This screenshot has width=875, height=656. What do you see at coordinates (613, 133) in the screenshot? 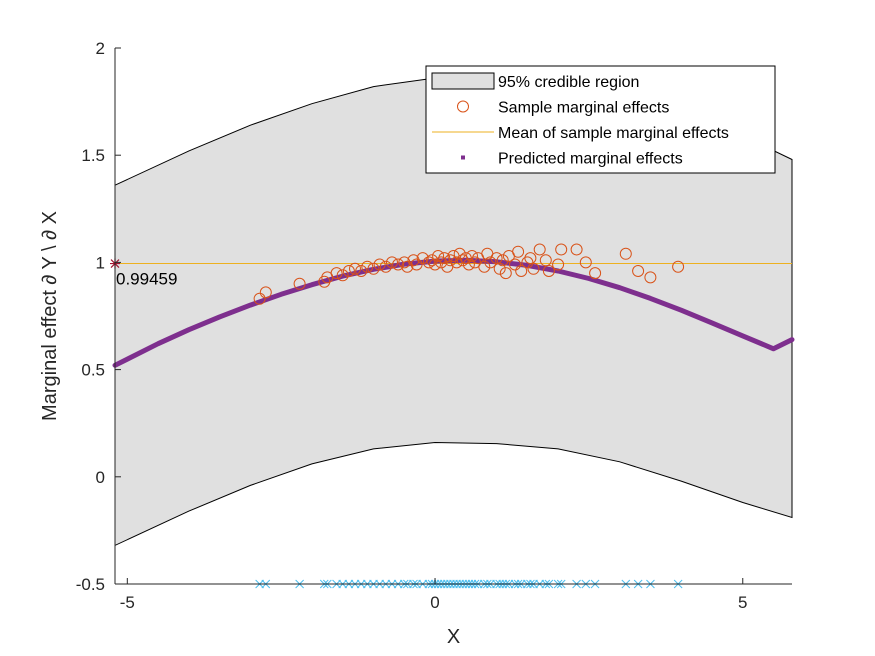
I see `legend-label: Mean of sample marginal effects` at bounding box center [613, 133].